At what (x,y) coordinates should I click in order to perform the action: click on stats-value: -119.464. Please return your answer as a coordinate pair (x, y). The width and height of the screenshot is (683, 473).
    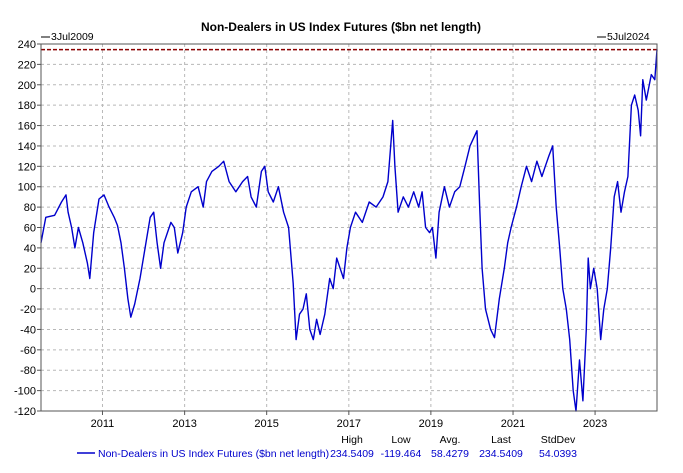
    Looking at the image, I should click on (401, 454).